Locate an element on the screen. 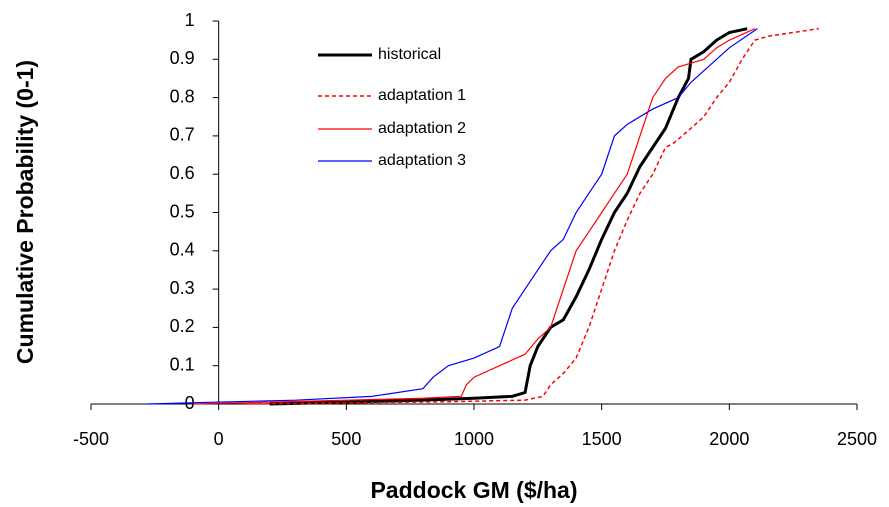  y-tick-label: 0.1 is located at coordinates (182, 364).